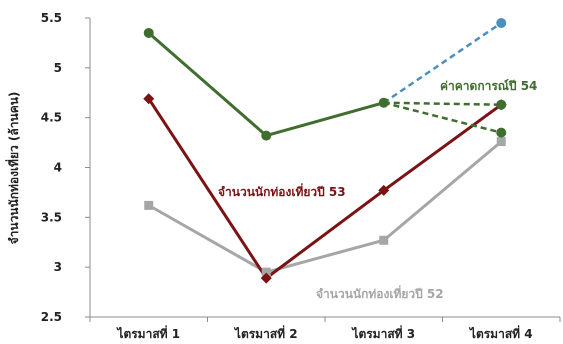  What do you see at coordinates (58, 68) in the screenshot?
I see `y-tick-label: 5` at bounding box center [58, 68].